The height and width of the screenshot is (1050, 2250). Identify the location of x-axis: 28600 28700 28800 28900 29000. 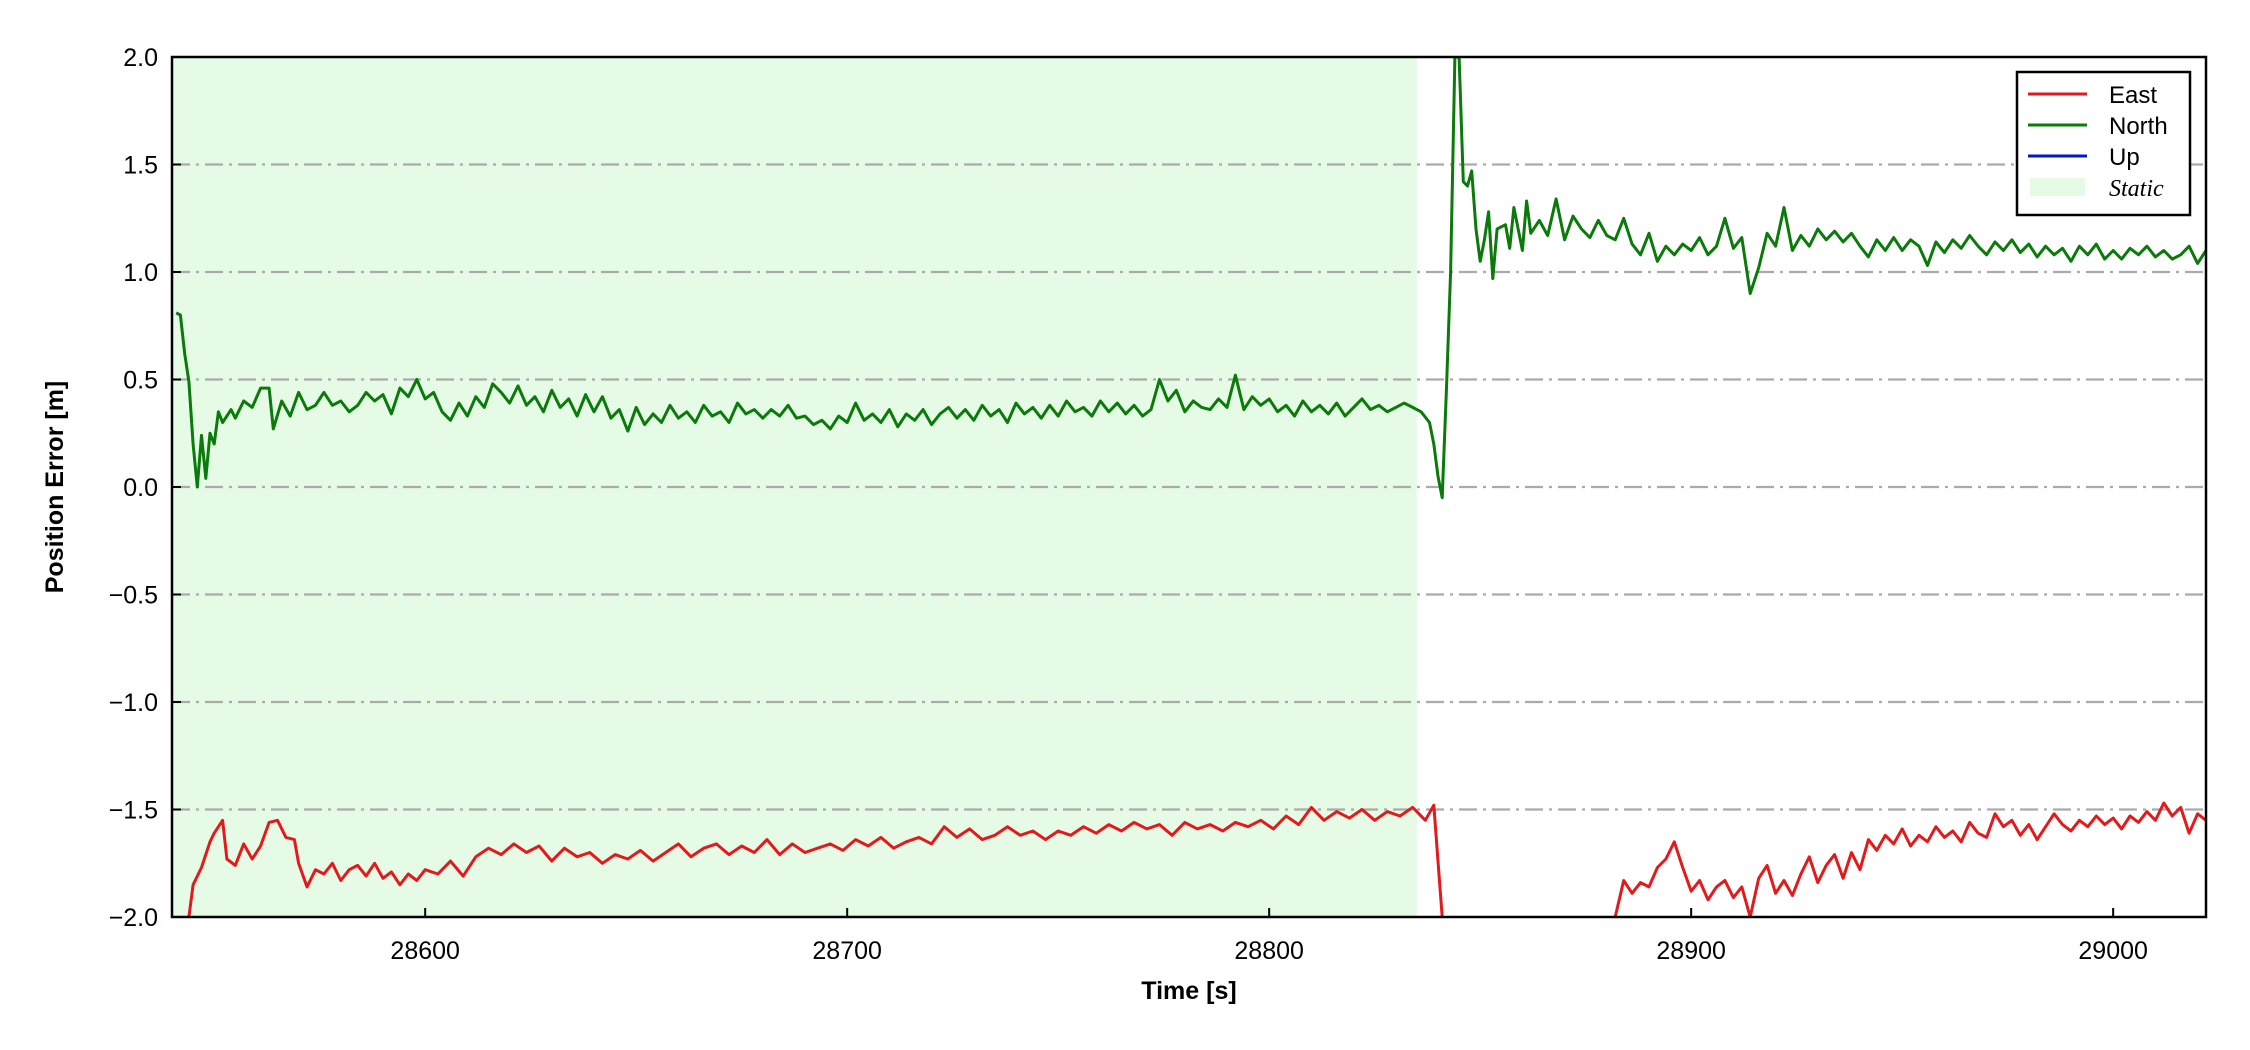
(1269, 936).